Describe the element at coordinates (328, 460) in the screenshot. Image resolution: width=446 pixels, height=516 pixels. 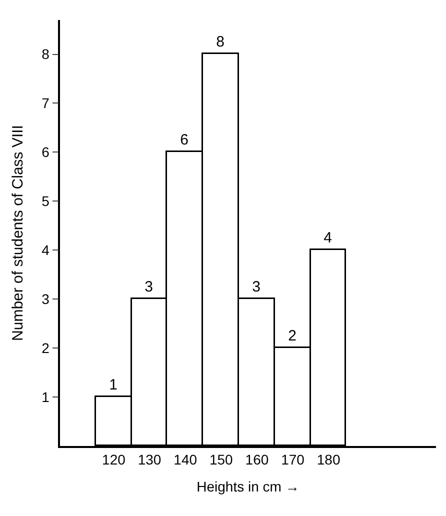
I see `x-tick-label: 180` at that location.